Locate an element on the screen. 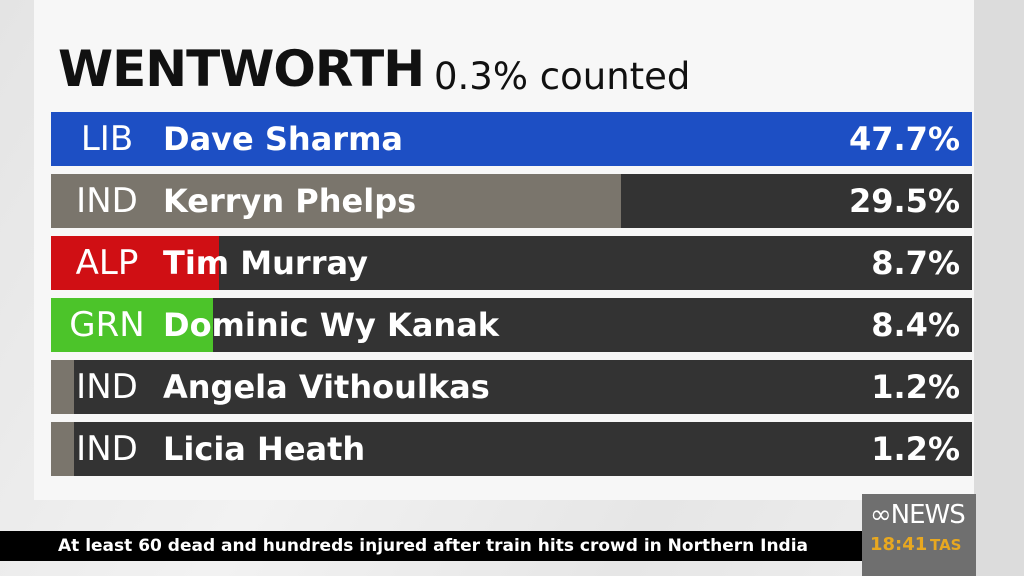 Image resolution: width=1024 pixels, height=576 pixels. timezone: TAS is located at coordinates (946, 545).